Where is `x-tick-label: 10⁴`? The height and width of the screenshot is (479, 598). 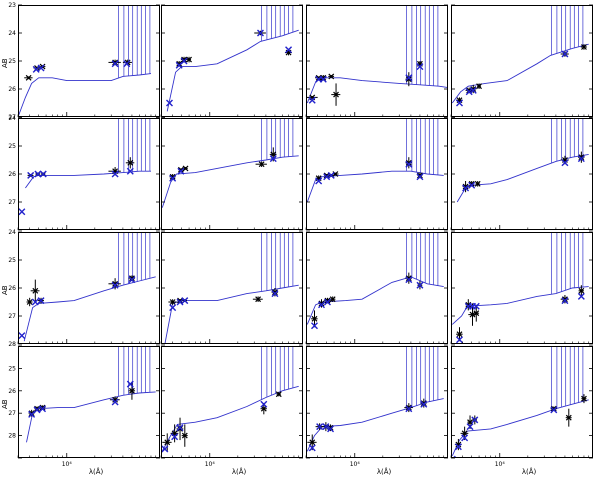 x-tick-label: 10⁴ is located at coordinates (500, 464).